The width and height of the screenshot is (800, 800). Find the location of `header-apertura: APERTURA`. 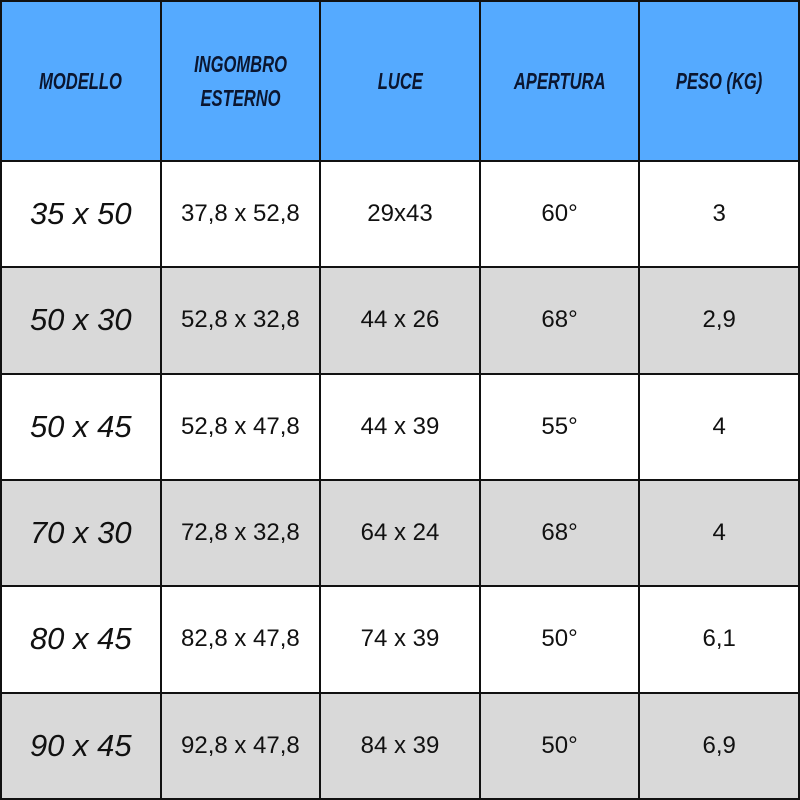

header-apertura: APERTURA is located at coordinates (559, 81).